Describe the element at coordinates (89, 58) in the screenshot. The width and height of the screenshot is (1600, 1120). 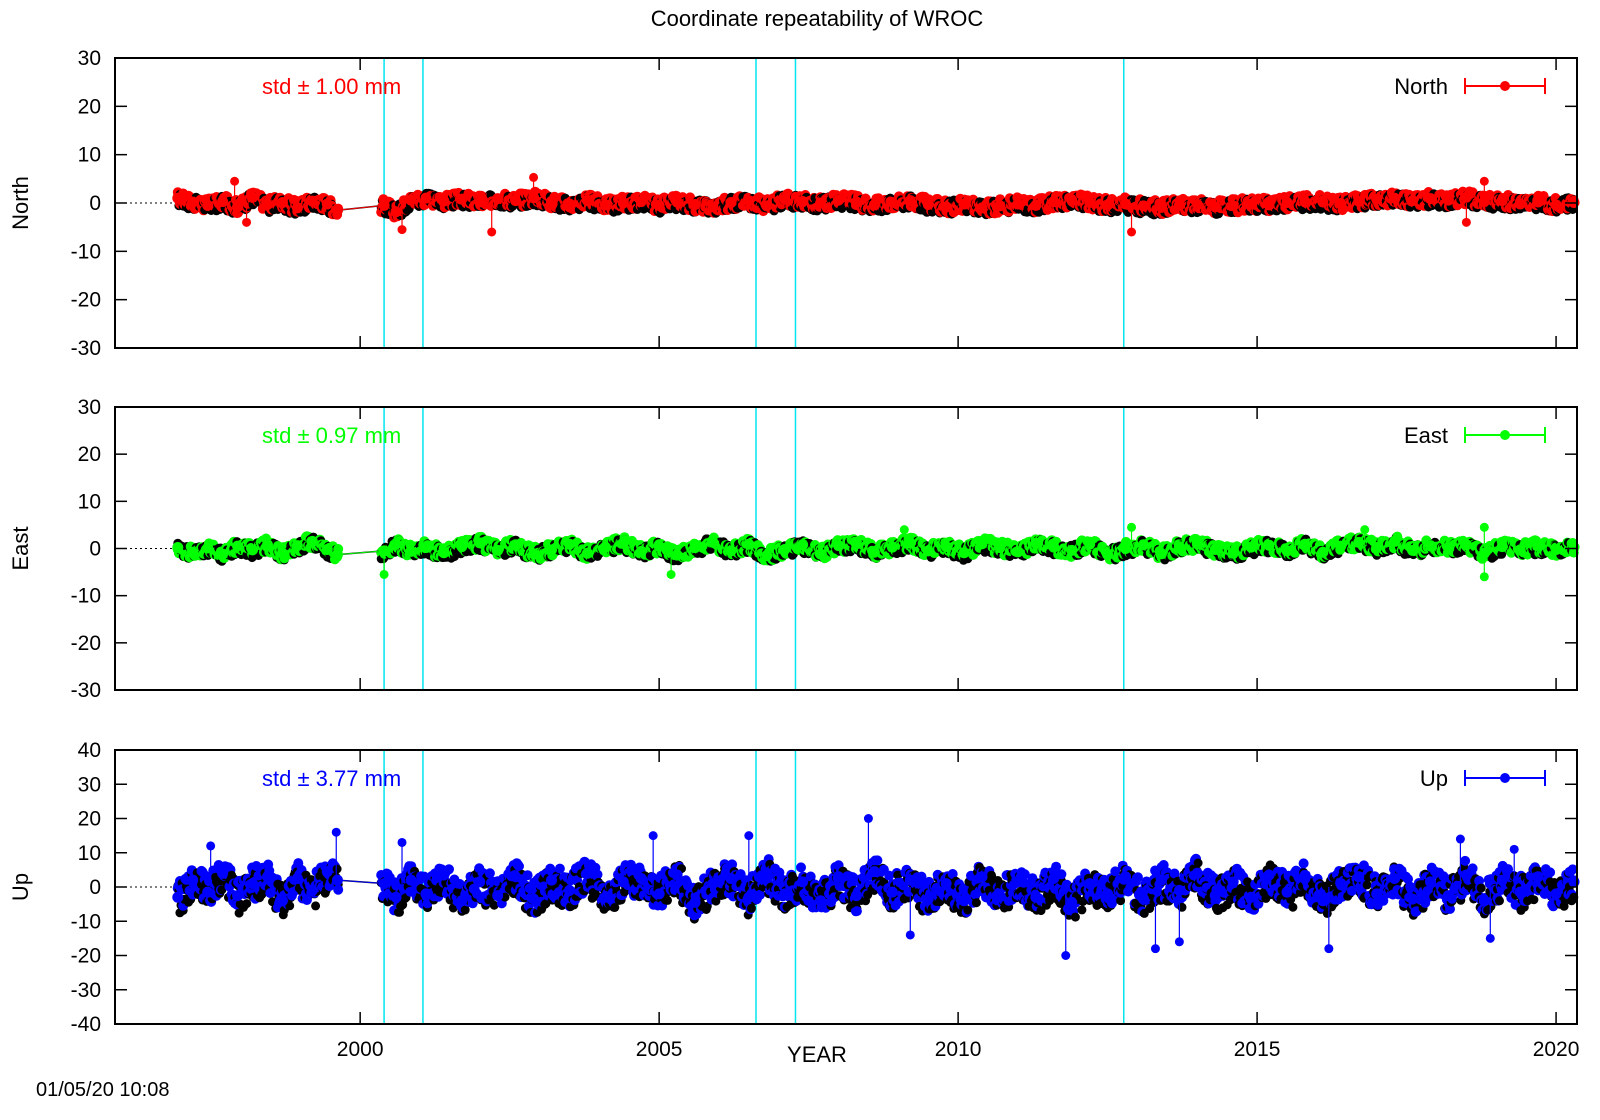
I see `y-tick-label: 30` at that location.